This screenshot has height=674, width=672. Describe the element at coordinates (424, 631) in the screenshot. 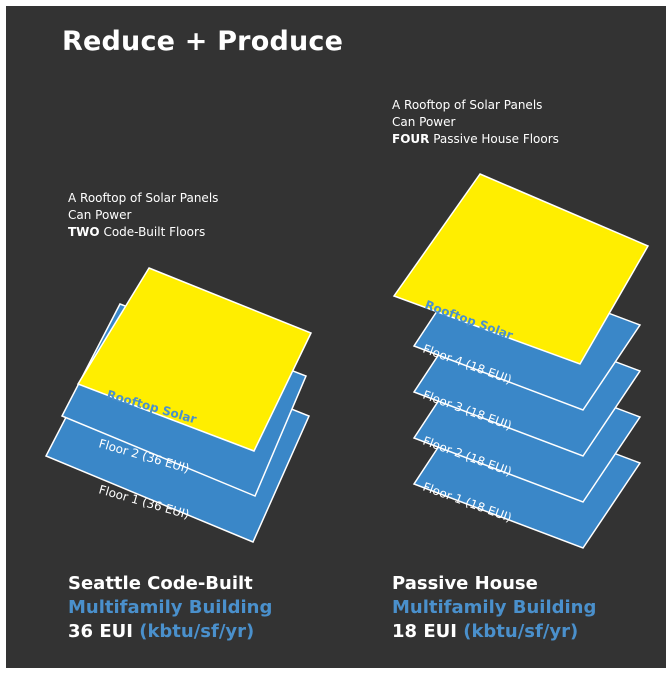

I see `passive-house-eui-value: 18 EUI` at that location.